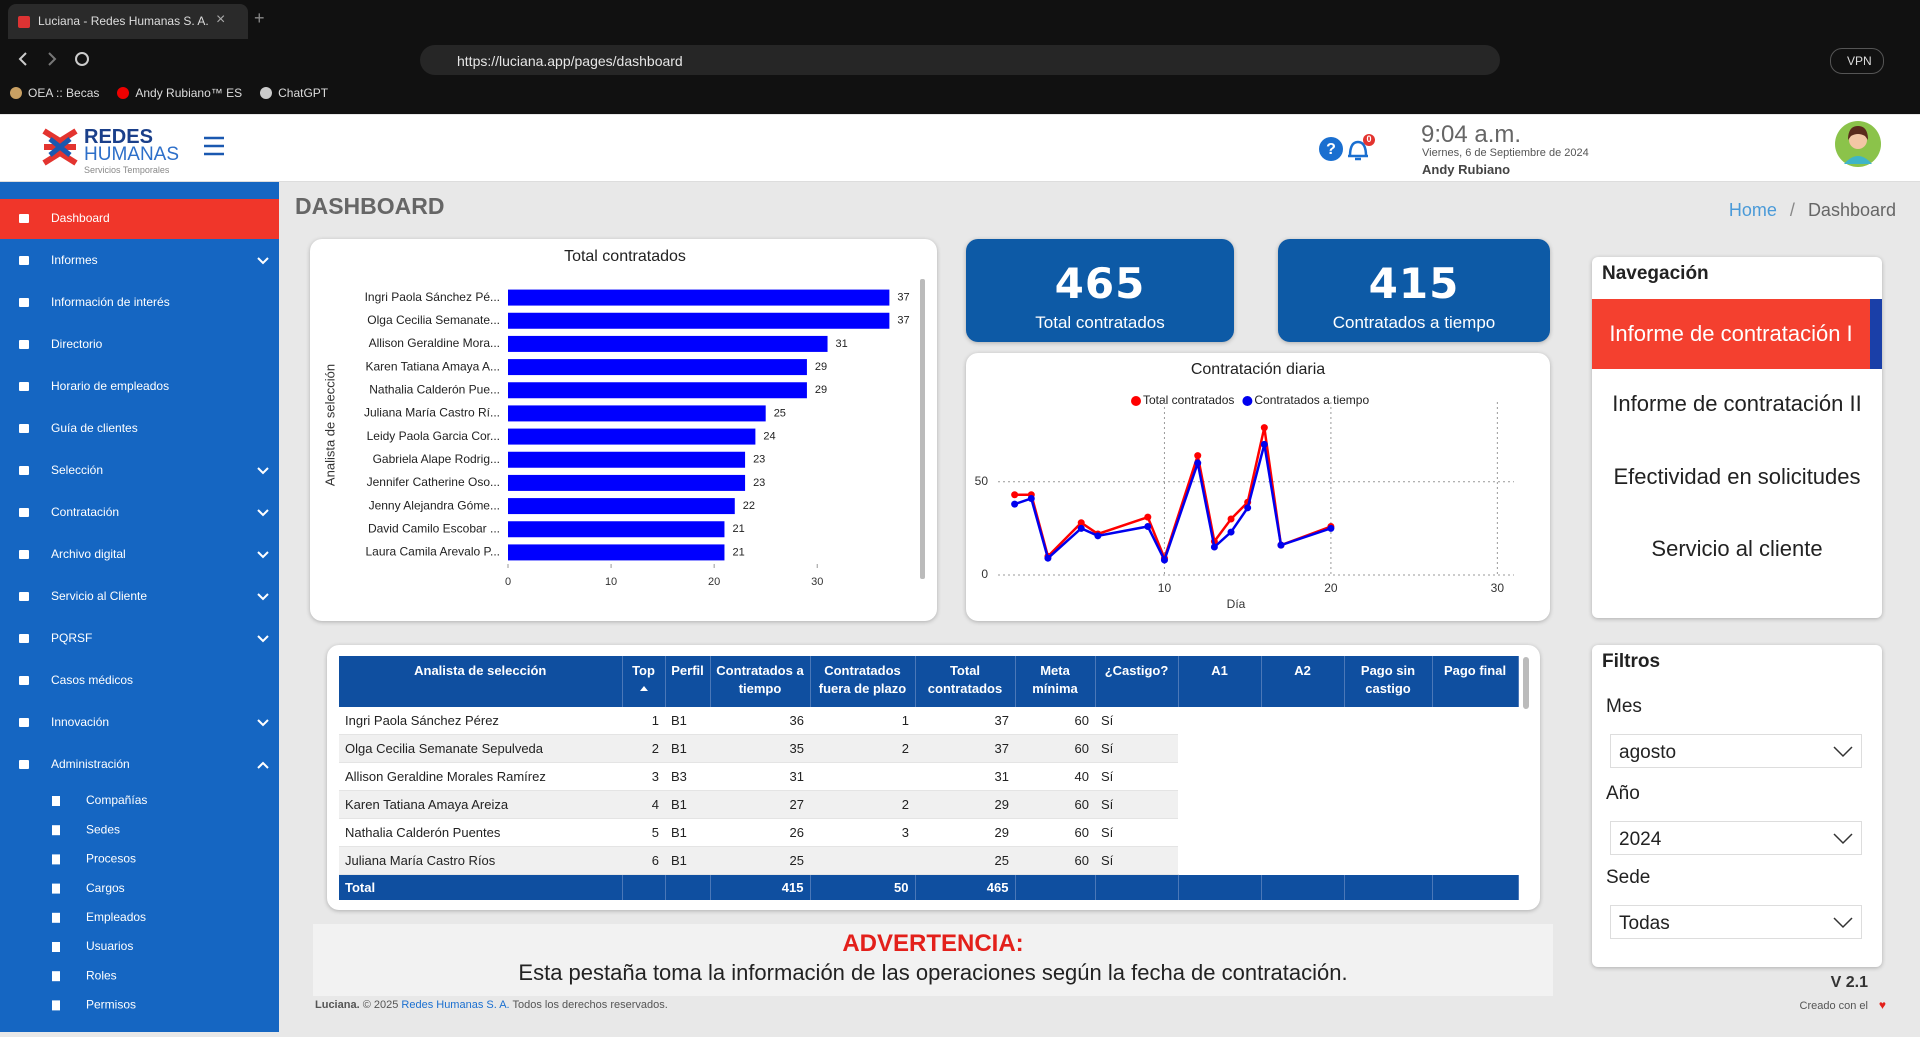 The width and height of the screenshot is (1920, 1037). Describe the element at coordinates (94, 428) in the screenshot. I see `menu-item: Guía de clientes` at that location.